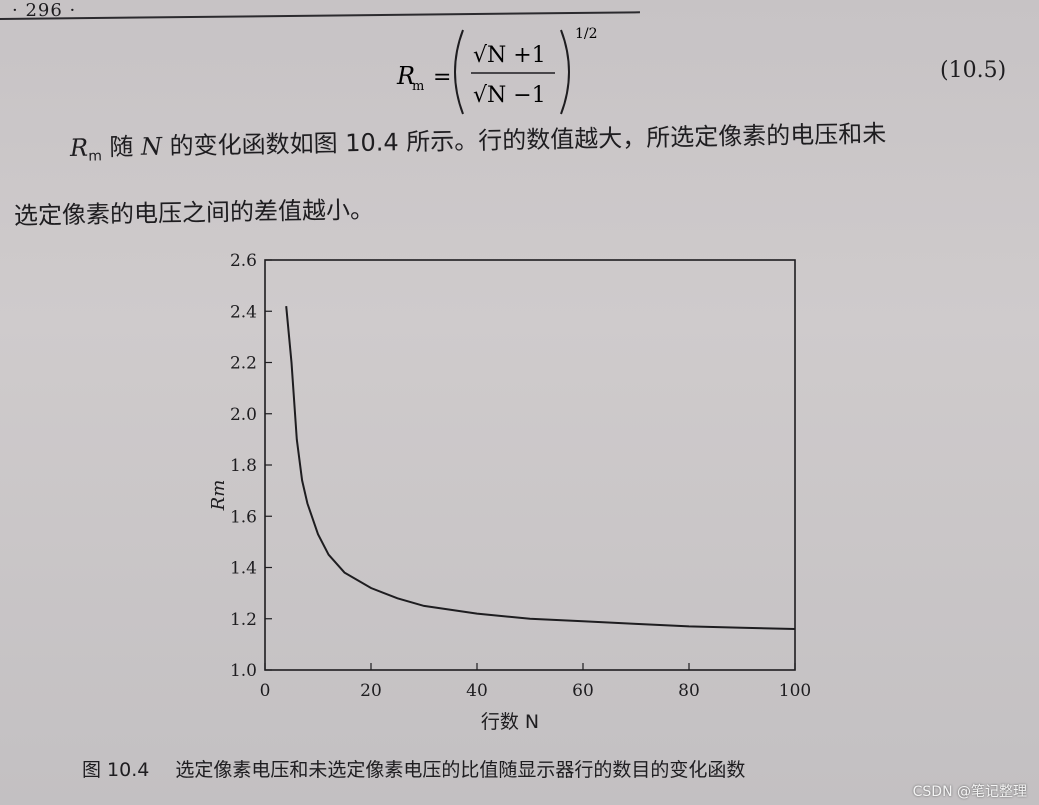  Describe the element at coordinates (973, 70) in the screenshot. I see `equation-number: (10.5)` at that location.